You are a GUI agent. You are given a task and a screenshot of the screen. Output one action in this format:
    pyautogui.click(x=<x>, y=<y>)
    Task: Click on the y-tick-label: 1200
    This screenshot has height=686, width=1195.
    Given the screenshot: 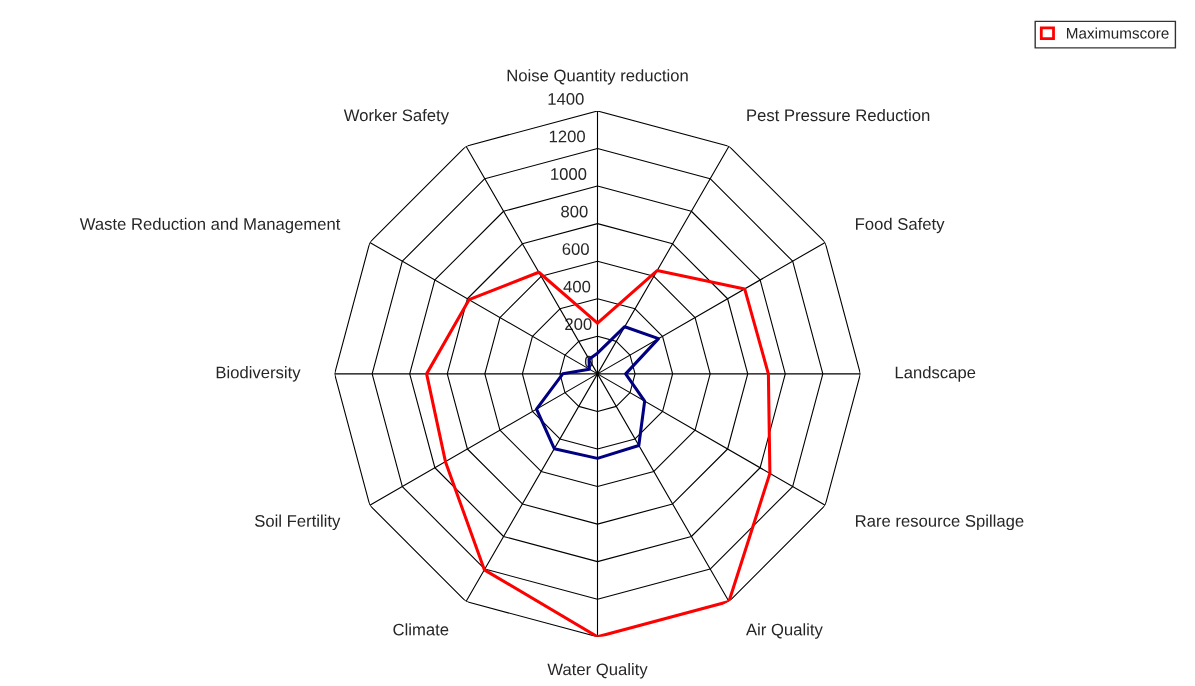 What is the action you would take?
    pyautogui.click(x=567, y=136)
    